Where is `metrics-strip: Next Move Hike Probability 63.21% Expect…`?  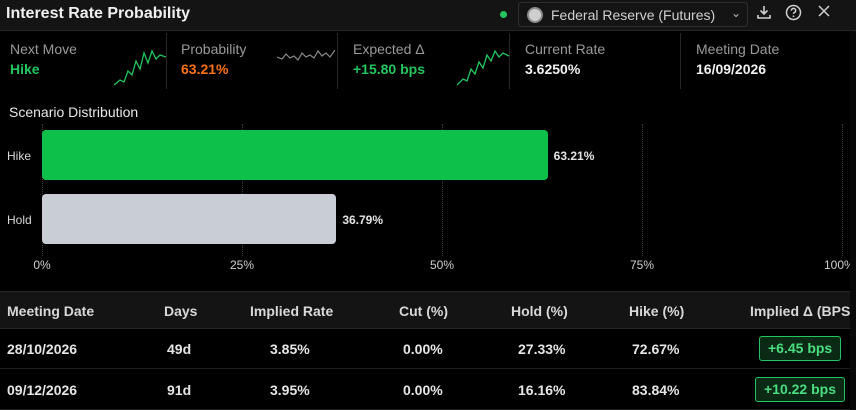 metrics-strip: Next Move Hike Probability 63.21% Expect… is located at coordinates (428, 61).